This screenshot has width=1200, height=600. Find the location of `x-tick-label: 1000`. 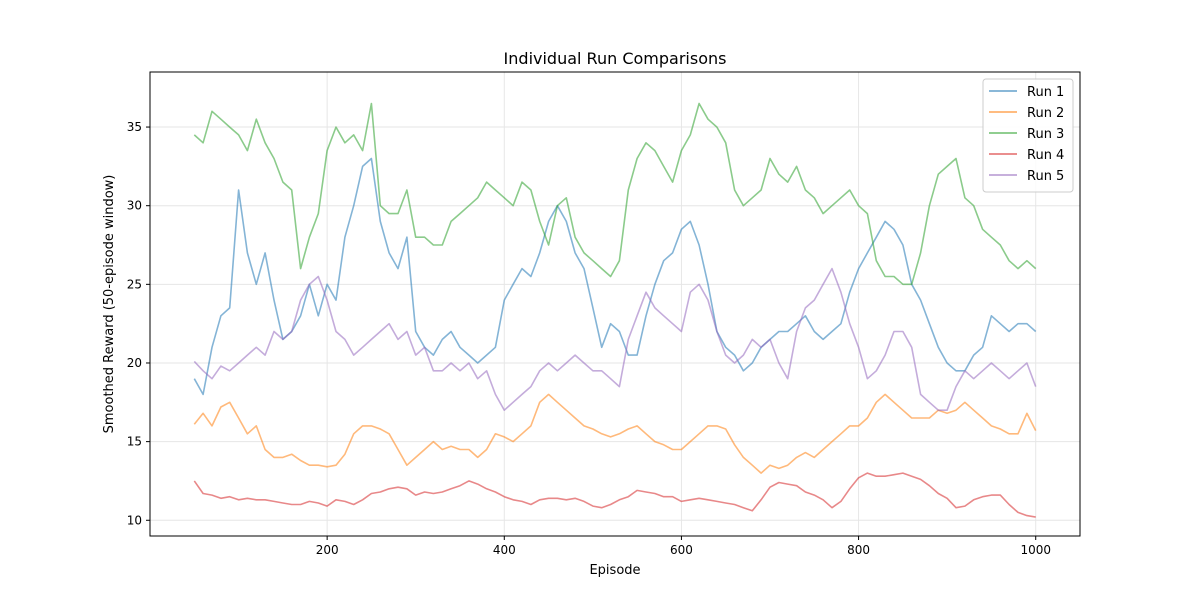

x-tick-label: 1000 is located at coordinates (1035, 550).